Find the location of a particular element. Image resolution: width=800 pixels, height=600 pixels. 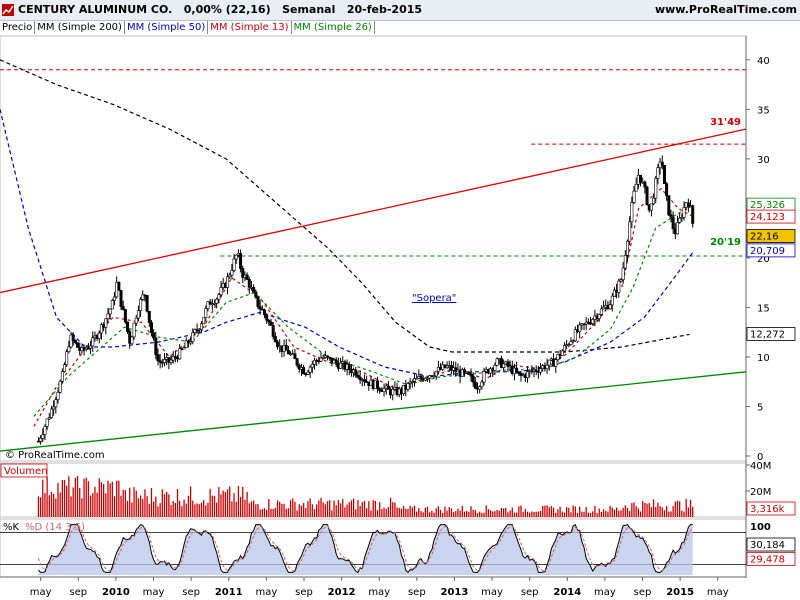

stochastic-box-0-frame is located at coordinates (771, 544).